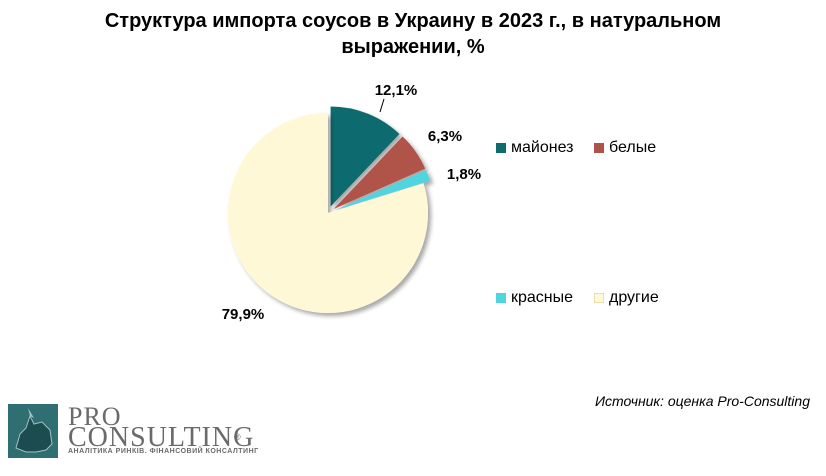  Describe the element at coordinates (243, 314) in the screenshot. I see `data-label-other: 79,9%` at that location.